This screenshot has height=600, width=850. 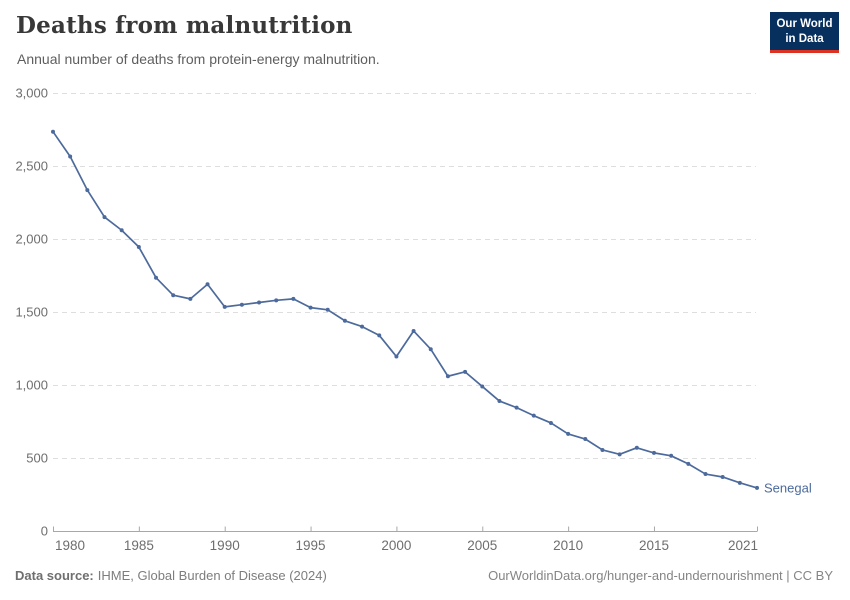 I want to click on owid-logo-line2: in Data, so click(x=804, y=38).